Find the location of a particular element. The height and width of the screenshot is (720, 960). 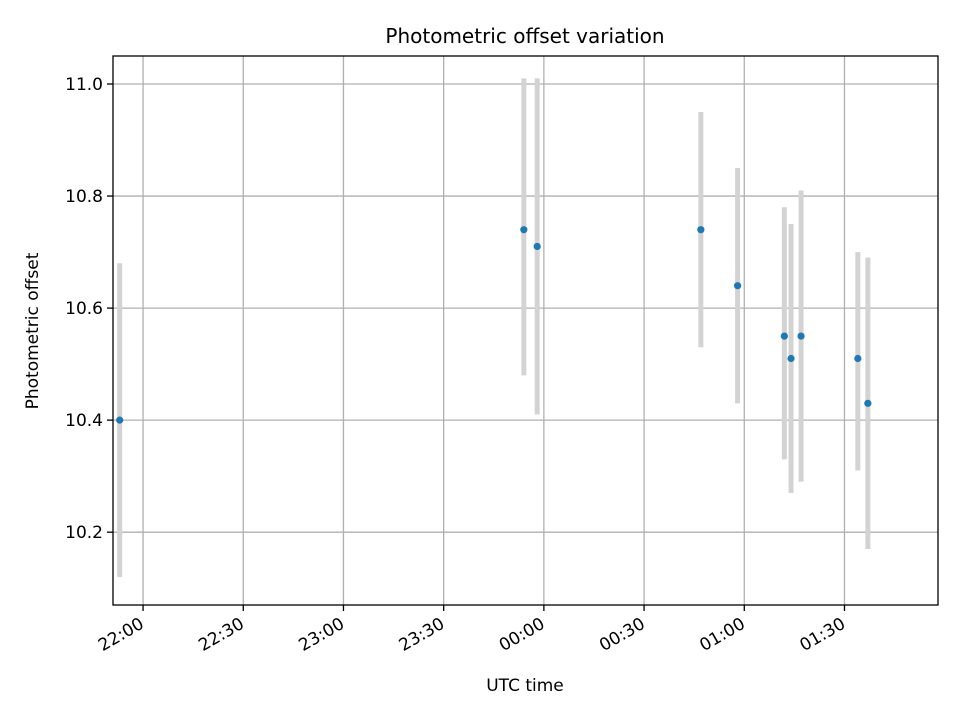

x-axis: 22:00 22:30 23:00 23:30 00:00 00:30 01:00 01:30 is located at coordinates (472, 630).